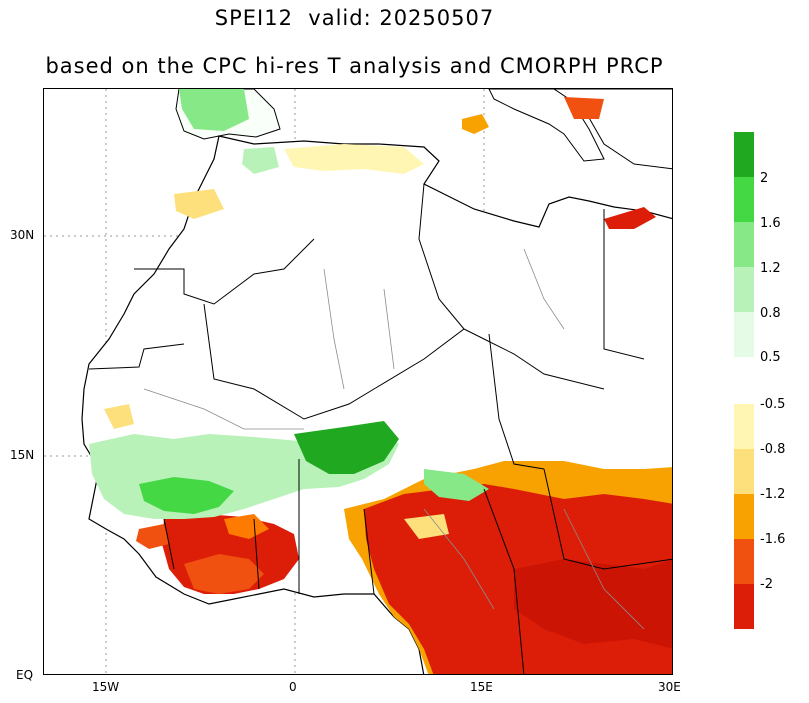  Describe the element at coordinates (481, 687) in the screenshot. I see `lon-tick-15e: 15E` at that location.